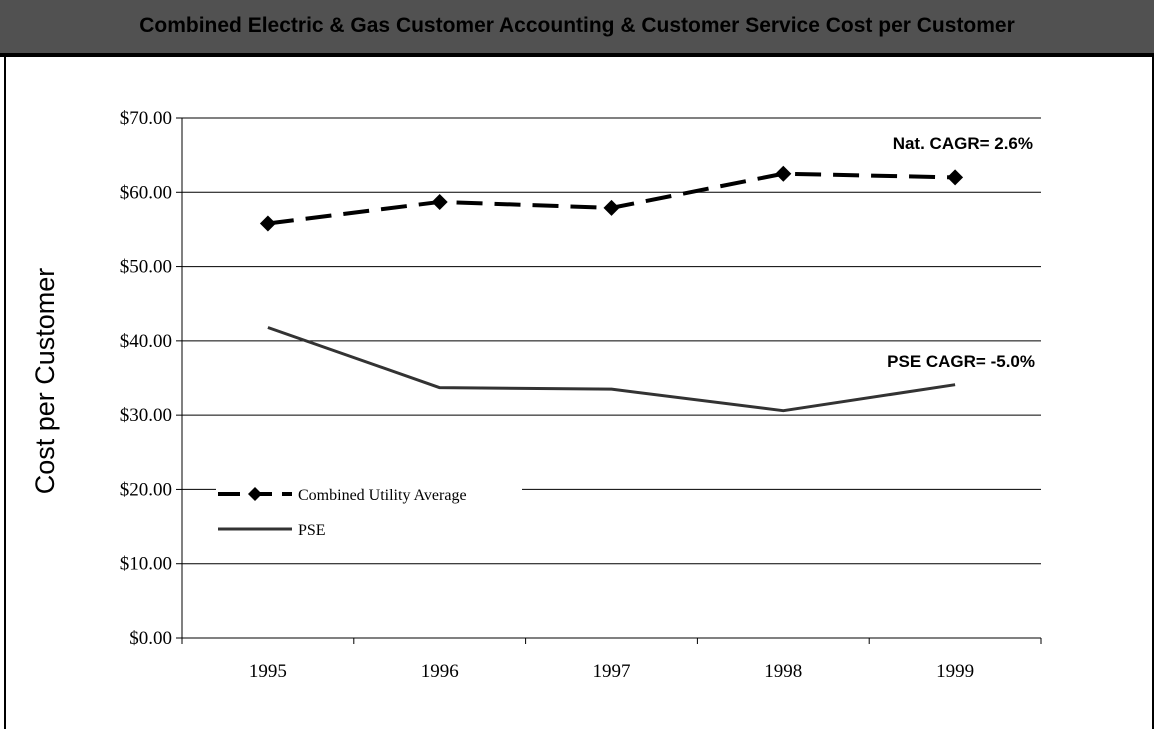 The height and width of the screenshot is (729, 1154). What do you see at coordinates (783, 671) in the screenshot?
I see `x-tick-label: 1998` at bounding box center [783, 671].